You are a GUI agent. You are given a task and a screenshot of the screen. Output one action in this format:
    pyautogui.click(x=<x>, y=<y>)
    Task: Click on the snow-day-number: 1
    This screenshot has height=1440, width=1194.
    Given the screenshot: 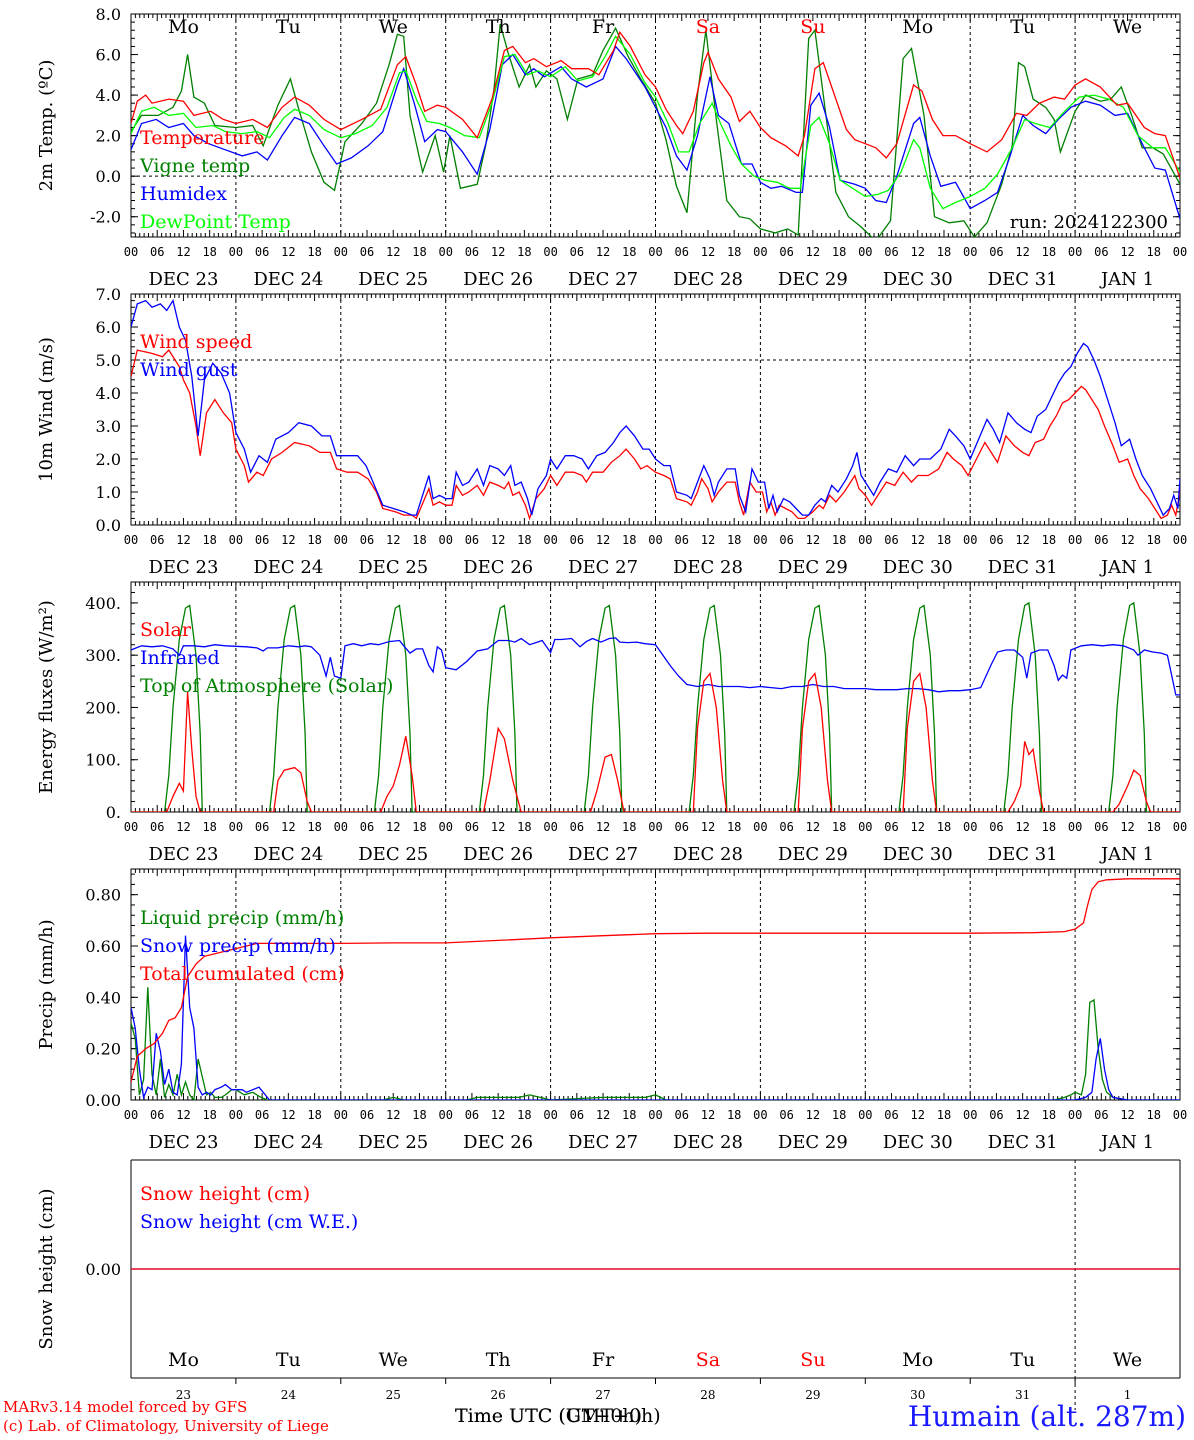 What is the action you would take?
    pyautogui.click(x=1128, y=1395)
    